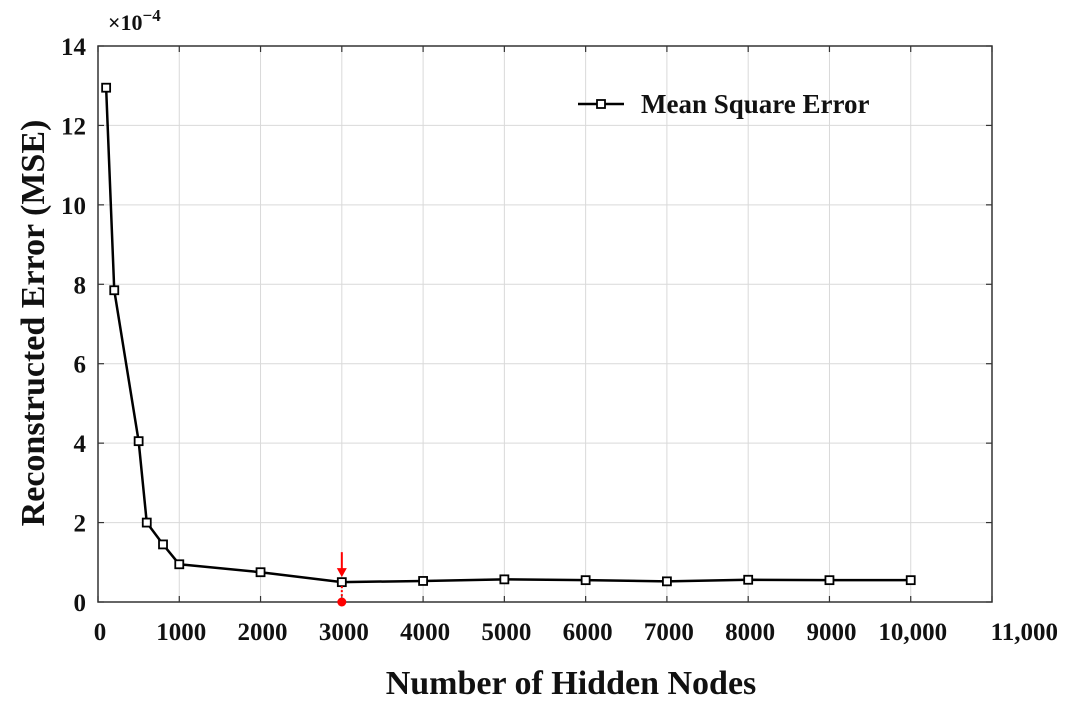 This screenshot has width=1066, height=705. What do you see at coordinates (425, 632) in the screenshot?
I see `x-tick-label: 4000` at bounding box center [425, 632].